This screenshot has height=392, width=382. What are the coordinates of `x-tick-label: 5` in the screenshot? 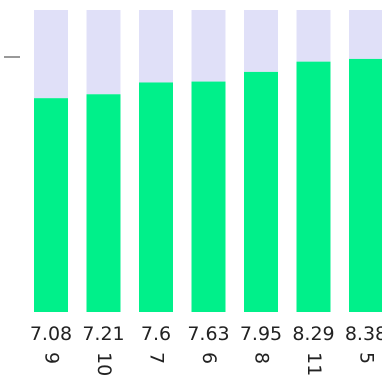 It's located at (367, 358).